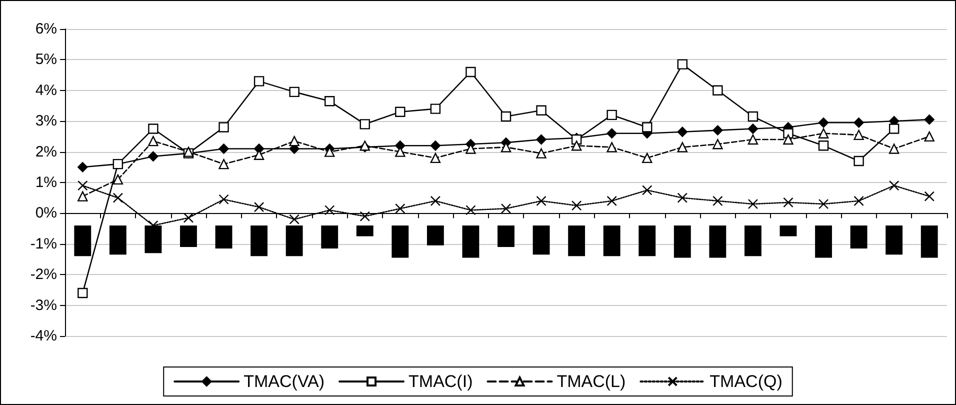  What do you see at coordinates (46, 213) in the screenshot?
I see `y-tick-label: 0%` at bounding box center [46, 213].